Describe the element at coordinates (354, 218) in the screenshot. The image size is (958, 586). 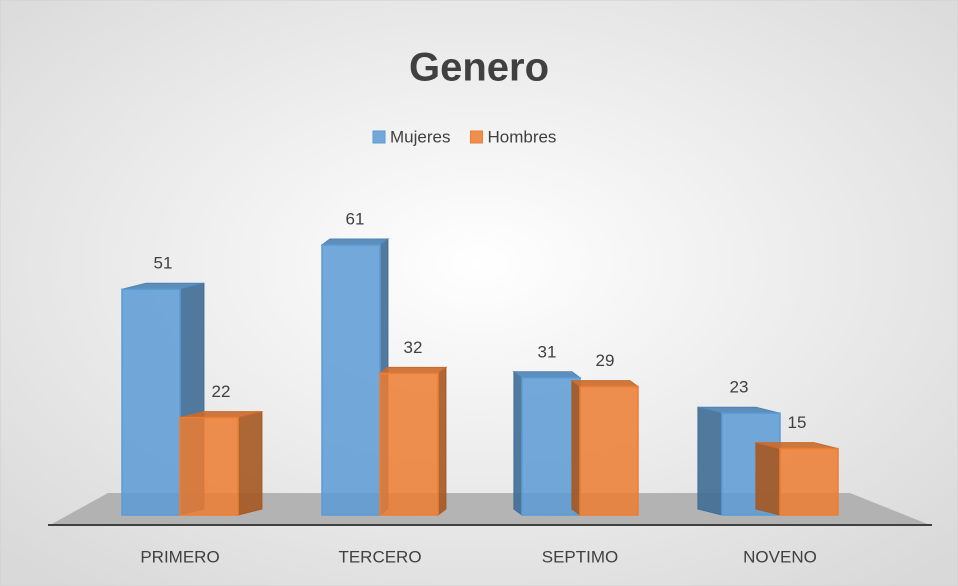
I see `data-label: 61` at that location.